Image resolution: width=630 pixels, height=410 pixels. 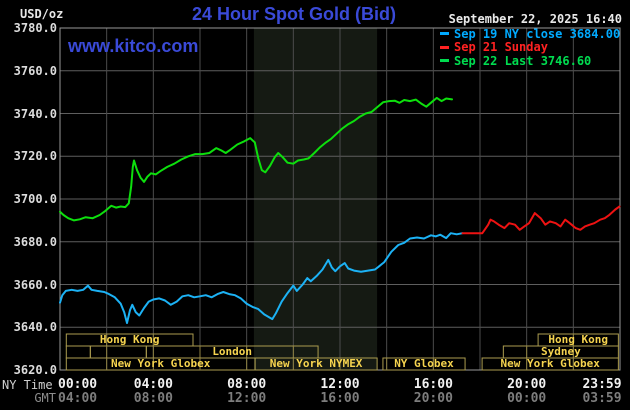 What do you see at coordinates (523, 60) in the screenshot?
I see `legend-entry-label: Sep 22 Last 3746.60` at bounding box center [523, 60].